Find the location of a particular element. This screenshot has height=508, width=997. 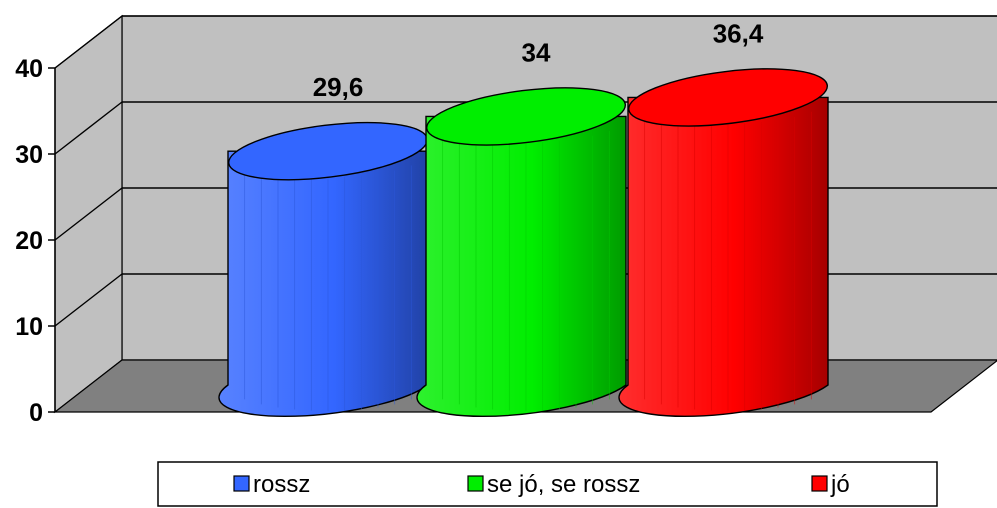

legend-item: se jó, se rossz is located at coordinates (553, 484).